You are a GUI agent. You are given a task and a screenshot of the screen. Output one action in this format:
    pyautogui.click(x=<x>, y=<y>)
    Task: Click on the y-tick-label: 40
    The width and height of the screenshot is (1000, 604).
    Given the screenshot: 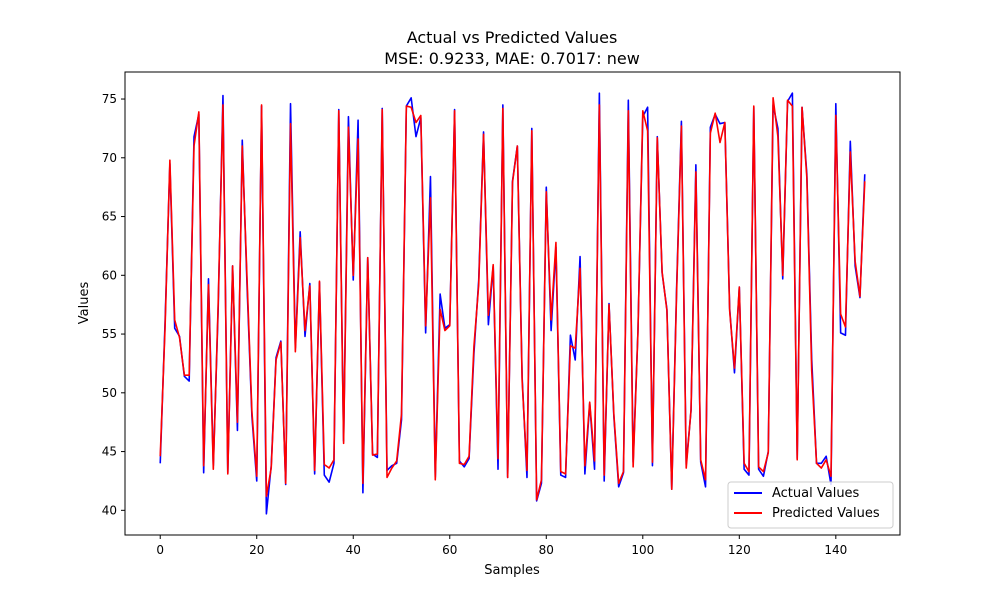 What is the action you would take?
    pyautogui.click(x=109, y=510)
    